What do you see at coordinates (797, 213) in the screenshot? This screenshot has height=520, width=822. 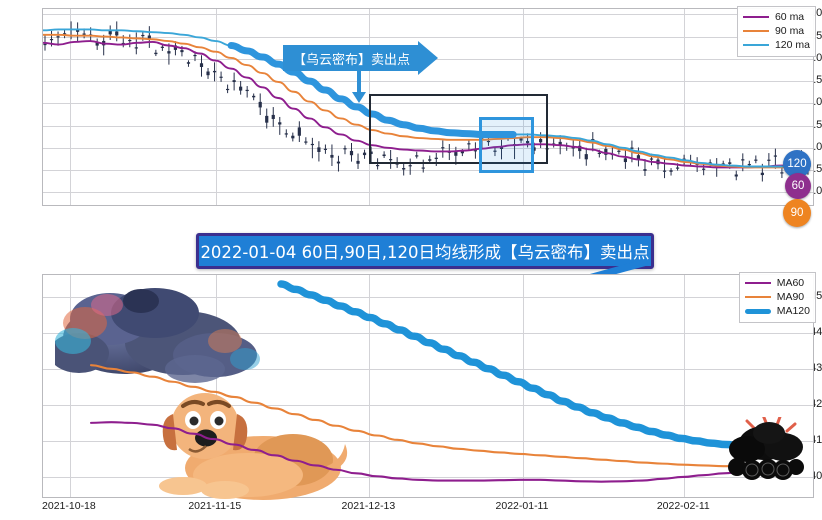 I see `ma-badge-90: 90` at bounding box center [797, 213].